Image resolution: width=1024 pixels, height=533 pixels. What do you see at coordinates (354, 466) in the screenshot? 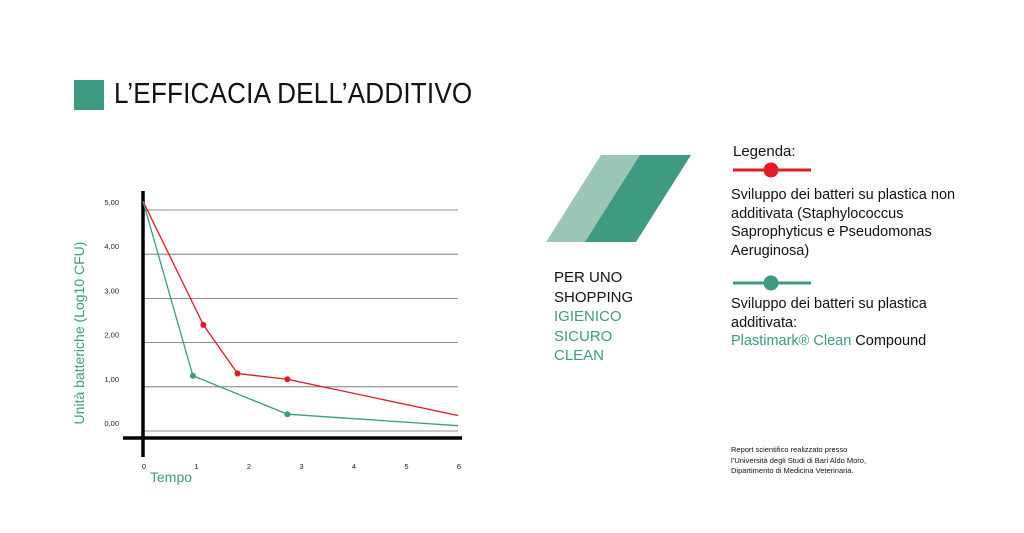
I see `x-tick-label: 4` at bounding box center [354, 466].